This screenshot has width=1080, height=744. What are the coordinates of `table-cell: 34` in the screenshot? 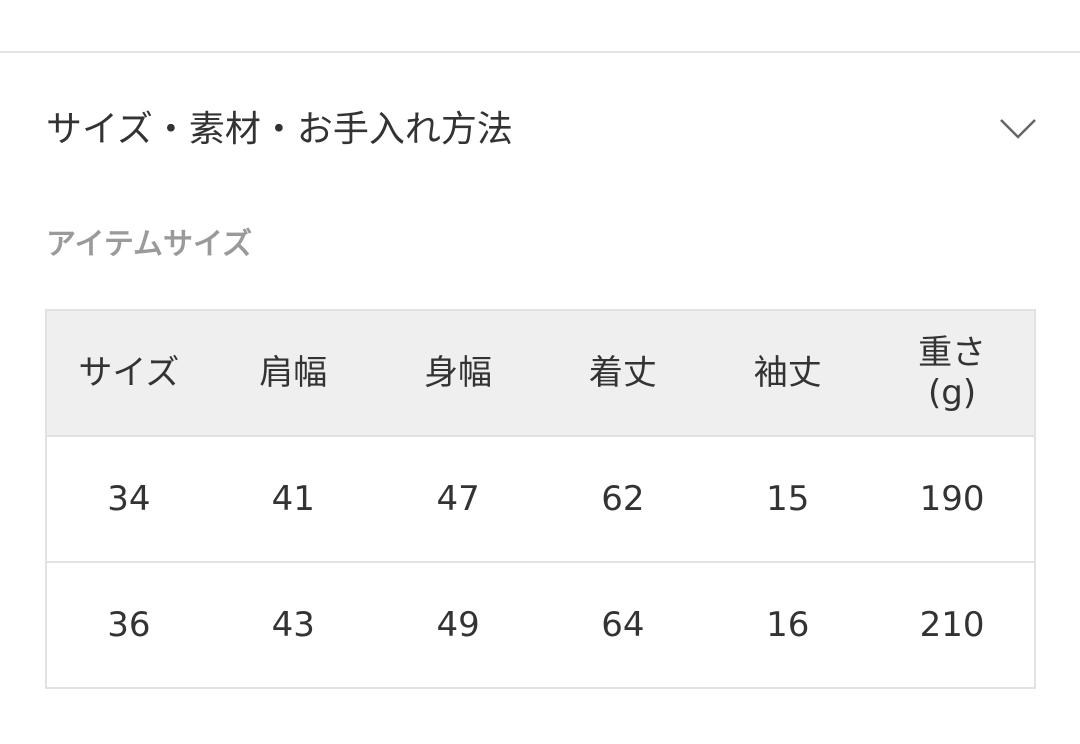 It's located at (128, 499).